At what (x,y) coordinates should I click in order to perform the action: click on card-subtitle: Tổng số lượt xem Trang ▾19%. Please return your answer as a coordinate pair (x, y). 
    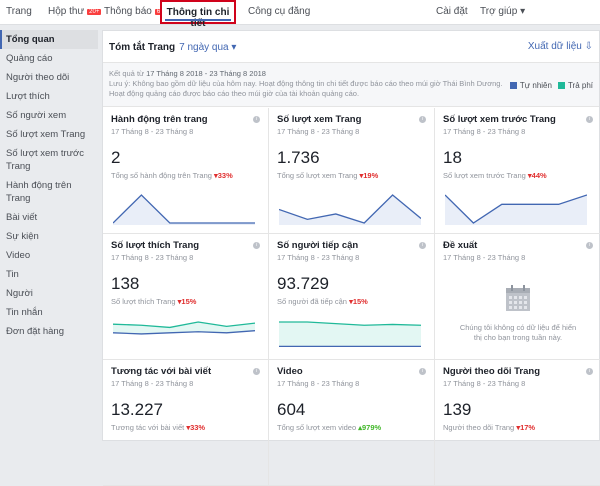
    Looking at the image, I should click on (351, 175).